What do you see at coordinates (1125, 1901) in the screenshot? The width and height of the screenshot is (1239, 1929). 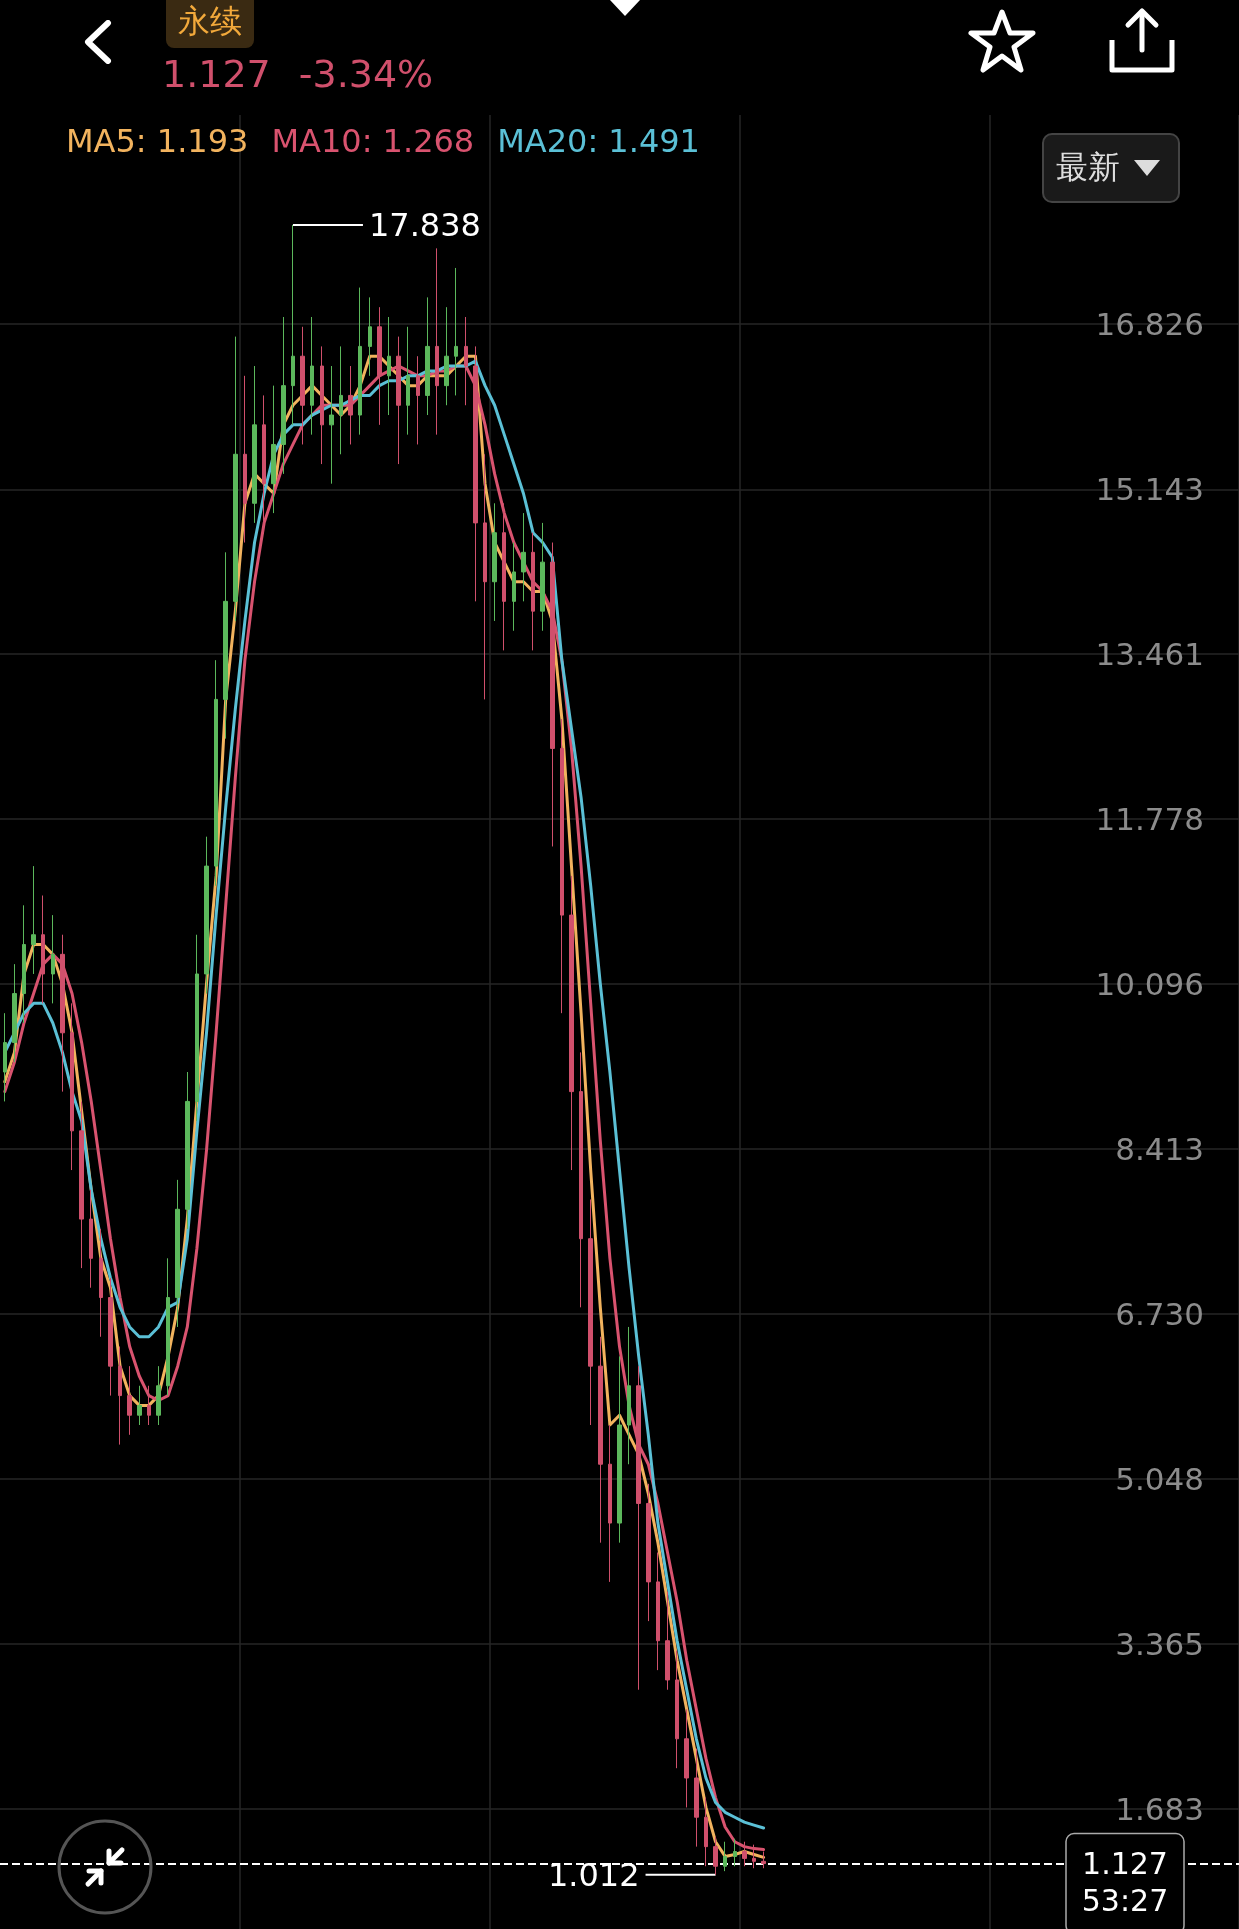 I see `text: 53:27` at bounding box center [1125, 1901].